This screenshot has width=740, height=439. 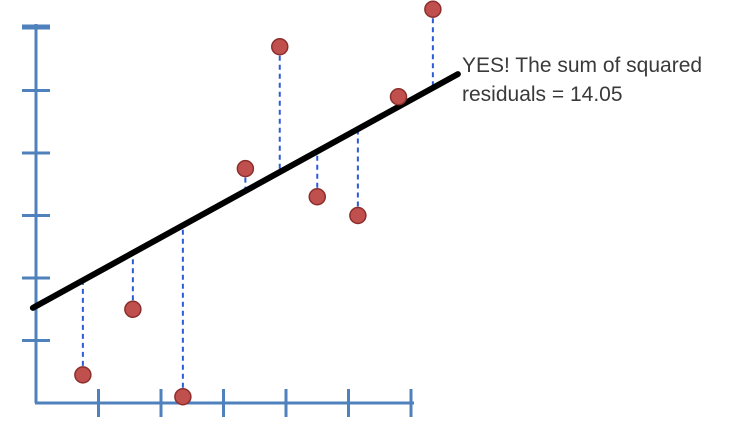 What do you see at coordinates (582, 65) in the screenshot?
I see `annotation-line-1: YES! The sum of squared` at bounding box center [582, 65].